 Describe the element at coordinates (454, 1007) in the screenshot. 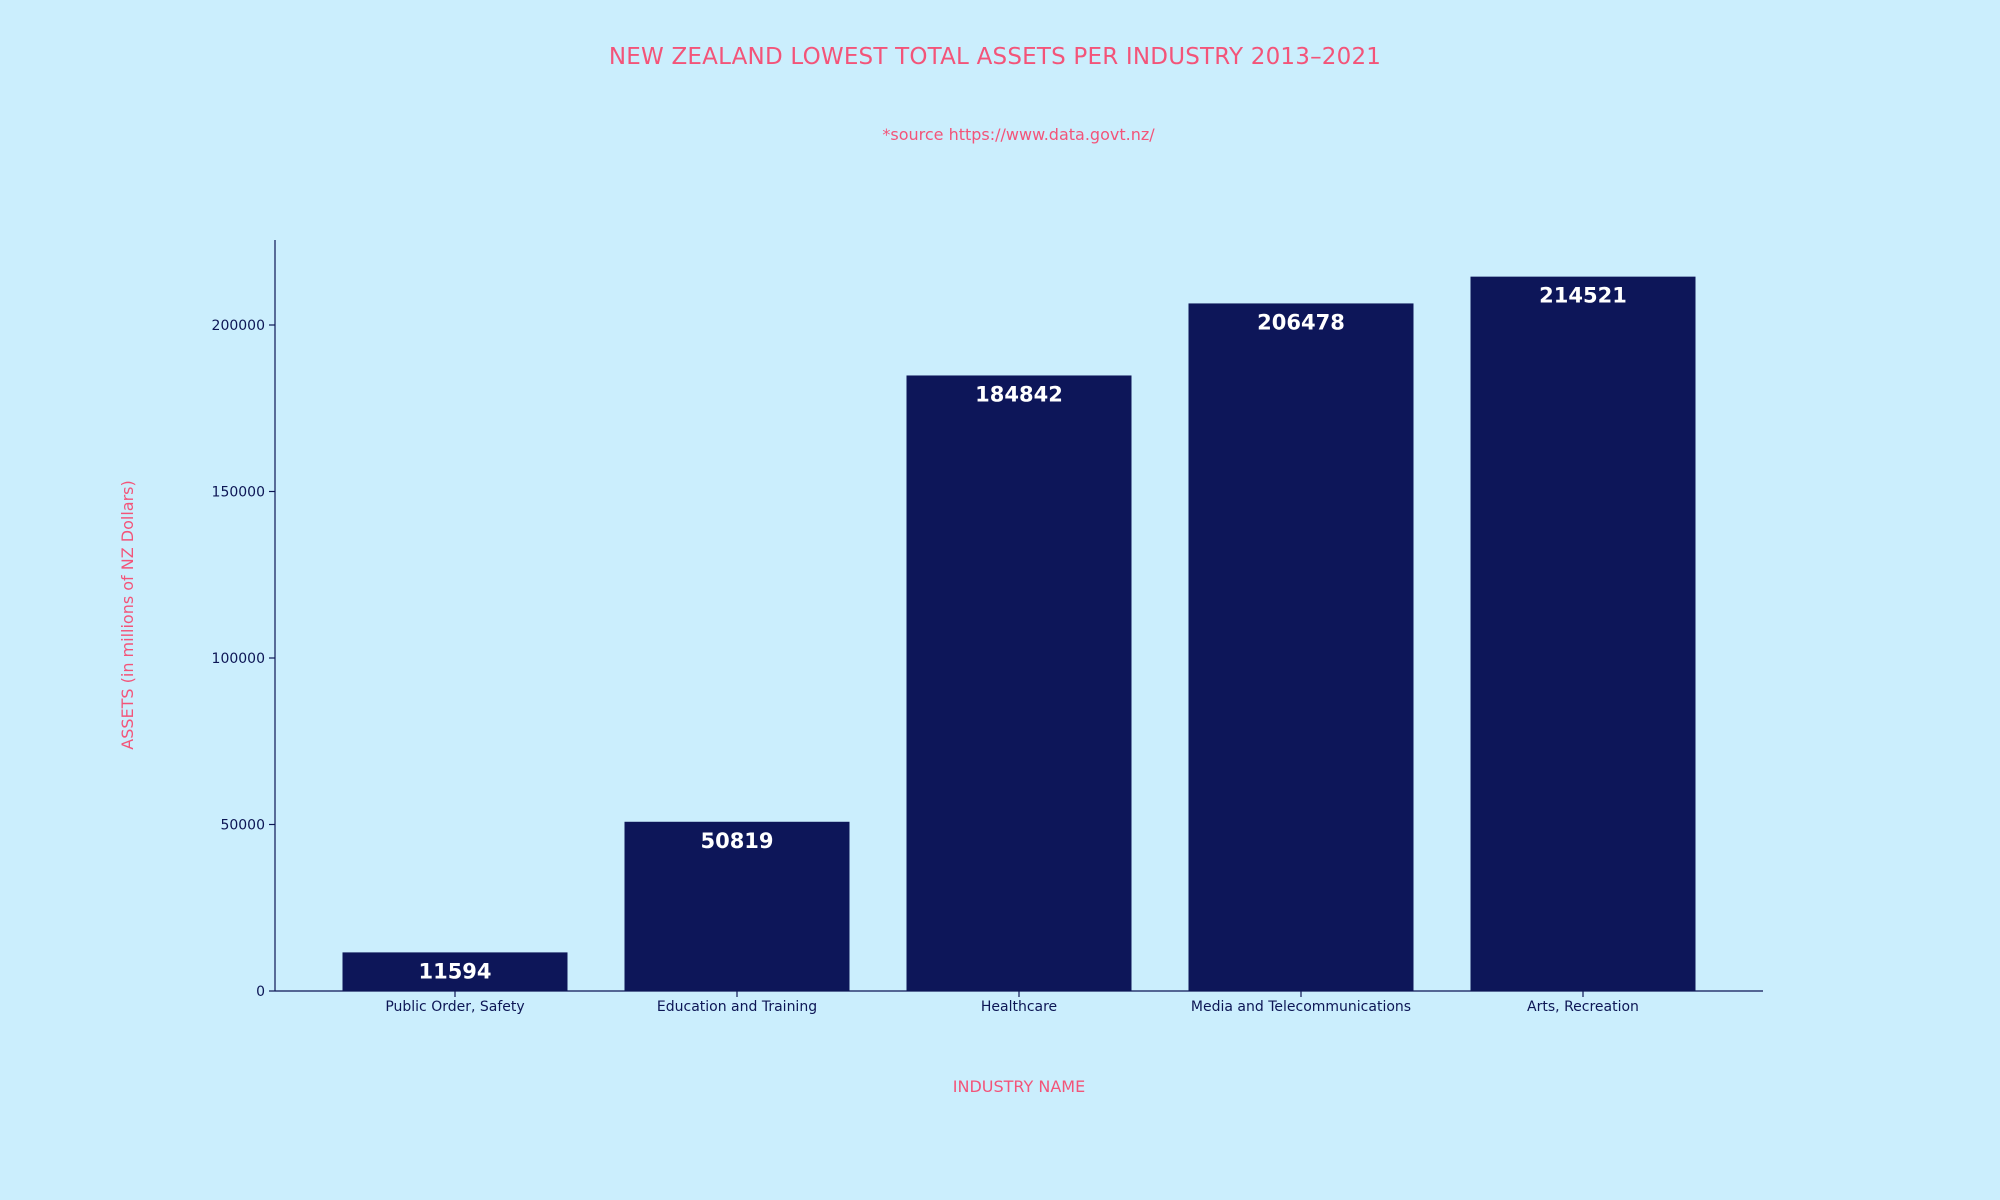

I see `x-tick-label: Public Order, Safety` at that location.